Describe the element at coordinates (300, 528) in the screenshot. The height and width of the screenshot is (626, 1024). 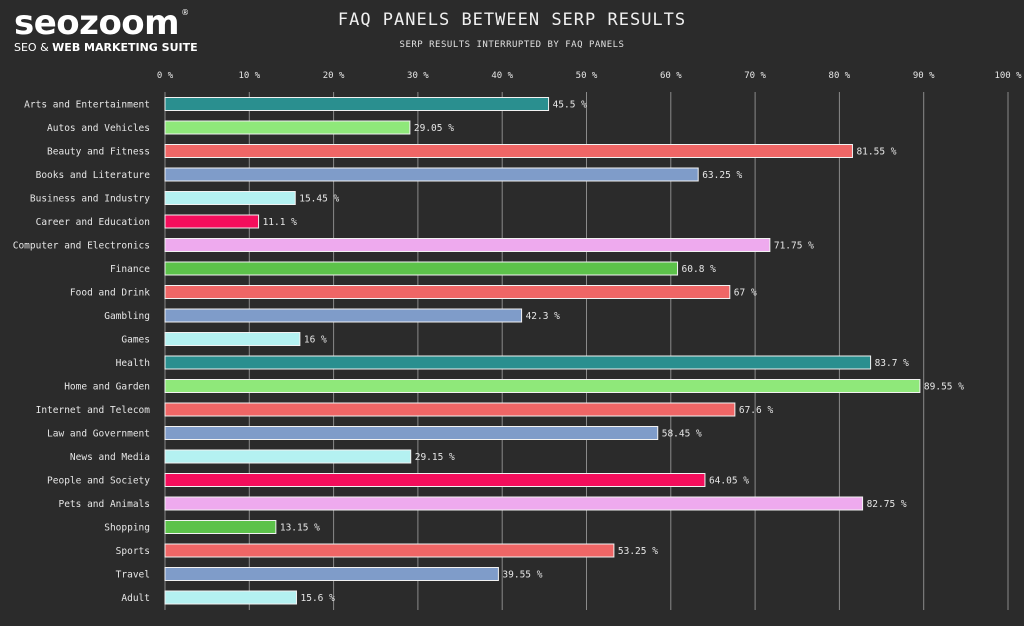
I see `value-label: 13.15 %` at that location.